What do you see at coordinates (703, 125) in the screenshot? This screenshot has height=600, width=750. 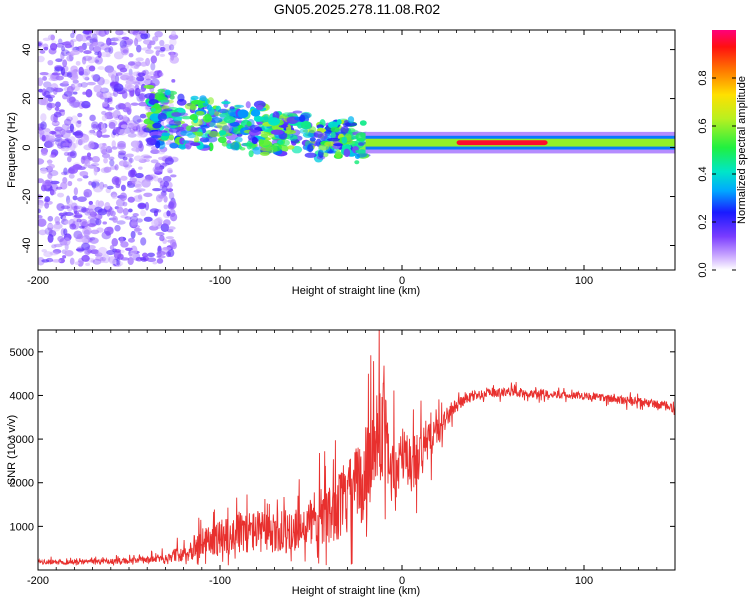 I see `colorbar-tick-label: 0.6` at bounding box center [703, 125].